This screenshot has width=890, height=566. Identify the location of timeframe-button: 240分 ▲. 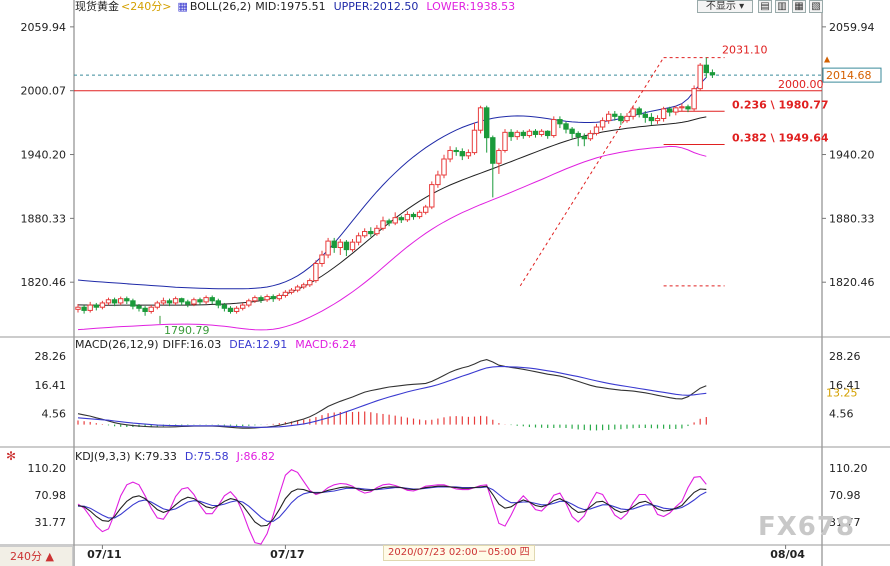
(36, 556).